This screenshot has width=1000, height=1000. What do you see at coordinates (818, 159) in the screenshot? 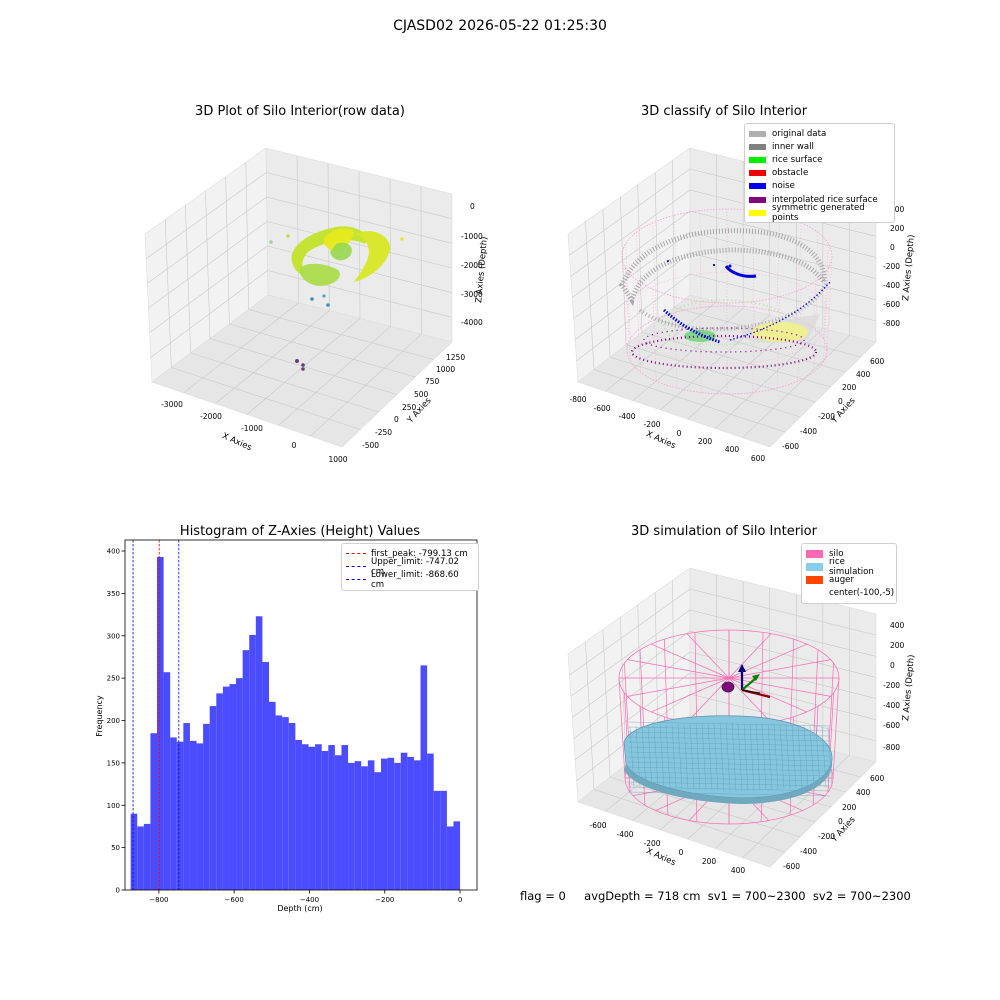
I see `legend-item-rice-surface: rice surface` at bounding box center [818, 159].